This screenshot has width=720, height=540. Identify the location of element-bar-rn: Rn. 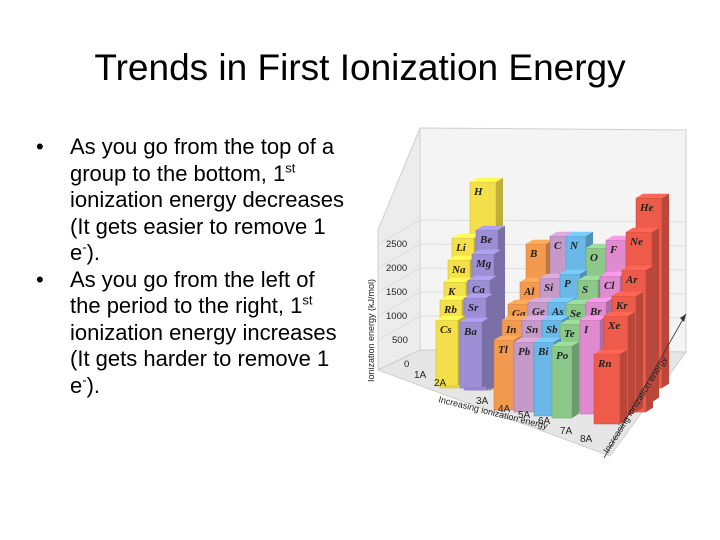
(610, 387).